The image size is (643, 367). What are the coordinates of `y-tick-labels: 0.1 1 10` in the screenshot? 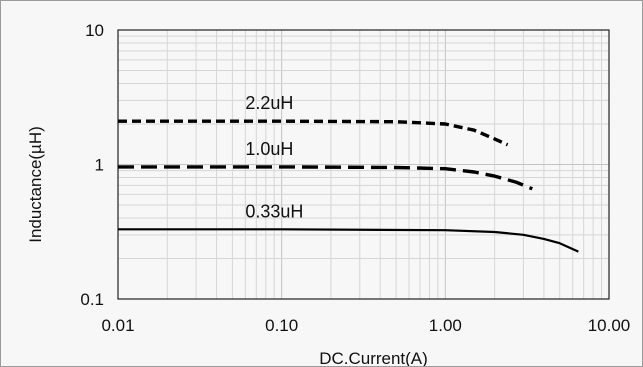 It's located at (92, 165).